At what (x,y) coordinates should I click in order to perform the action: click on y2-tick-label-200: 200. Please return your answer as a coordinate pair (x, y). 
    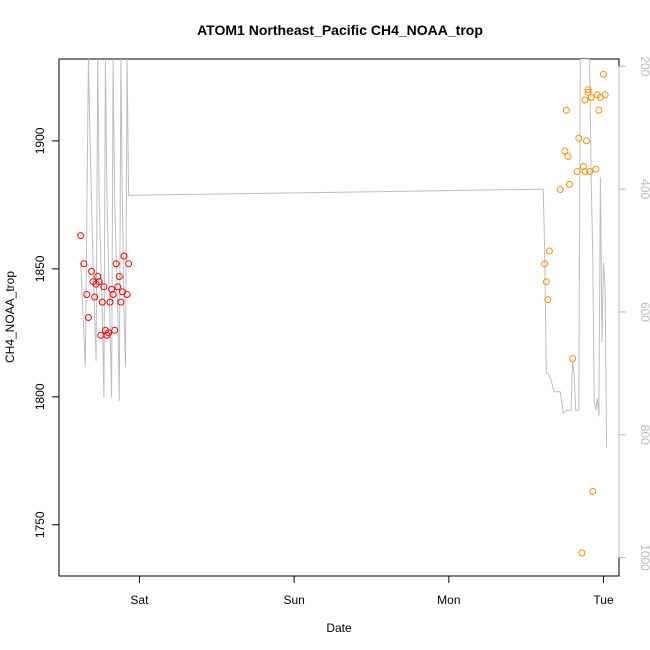
    Looking at the image, I should click on (644, 66).